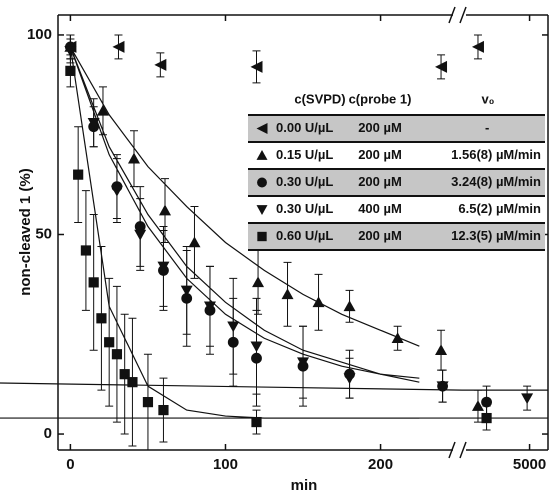  I want to click on table-bg, so click(396, 100).